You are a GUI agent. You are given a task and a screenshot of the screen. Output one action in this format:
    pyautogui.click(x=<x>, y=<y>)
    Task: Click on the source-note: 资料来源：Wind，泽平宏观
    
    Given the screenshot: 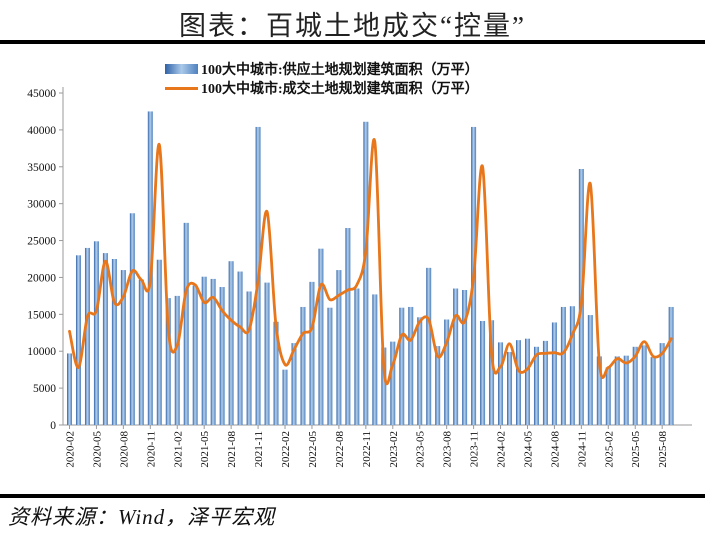 What is the action you would take?
    pyautogui.click(x=142, y=517)
    